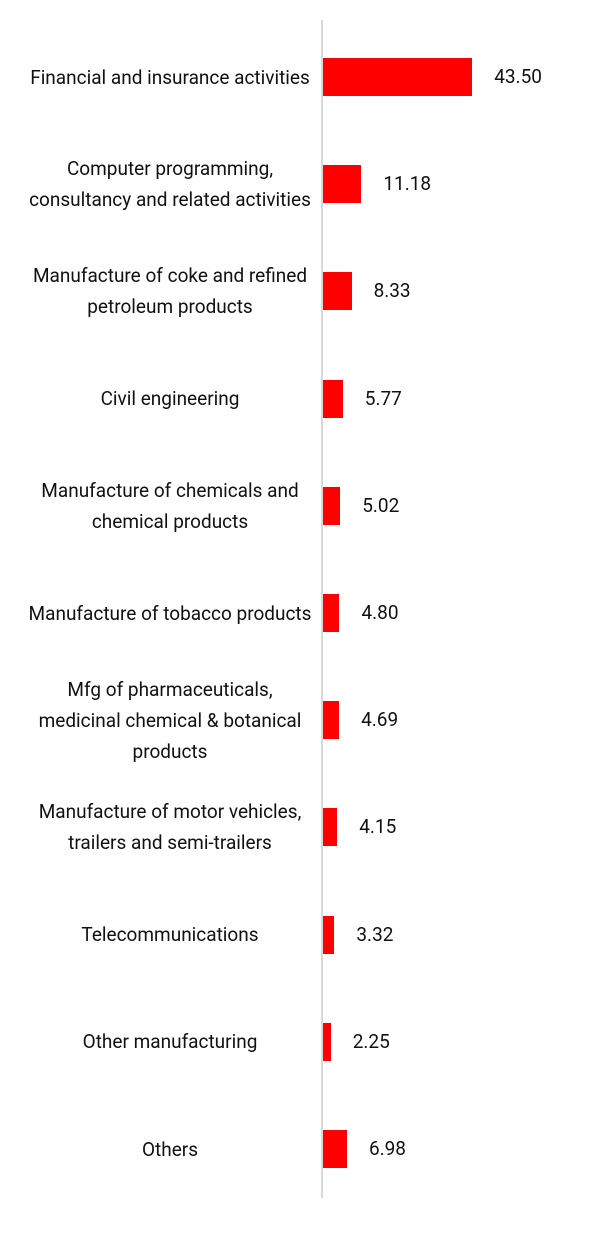 The image size is (603, 1233). Describe the element at coordinates (170, 399) in the screenshot. I see `category-label: Civil engineering` at that location.